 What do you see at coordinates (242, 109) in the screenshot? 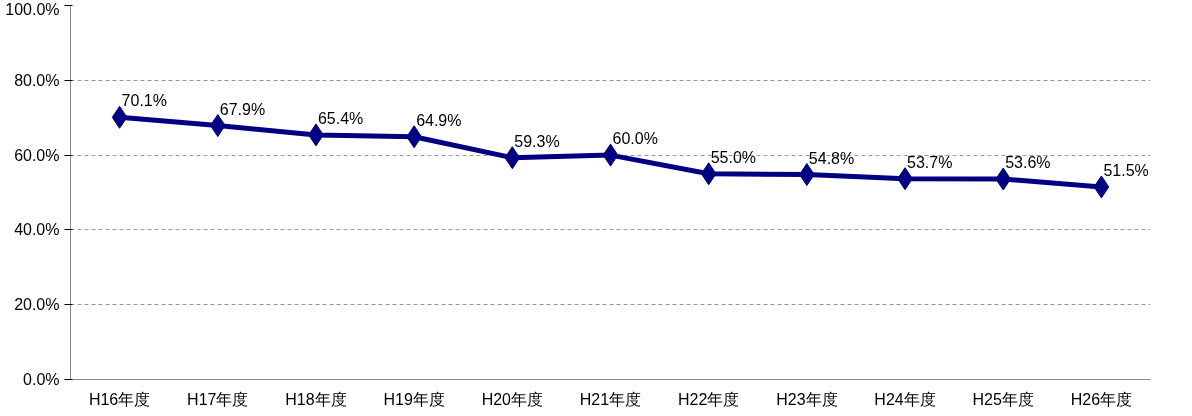
I see `data-label: 67.9%` at bounding box center [242, 109].